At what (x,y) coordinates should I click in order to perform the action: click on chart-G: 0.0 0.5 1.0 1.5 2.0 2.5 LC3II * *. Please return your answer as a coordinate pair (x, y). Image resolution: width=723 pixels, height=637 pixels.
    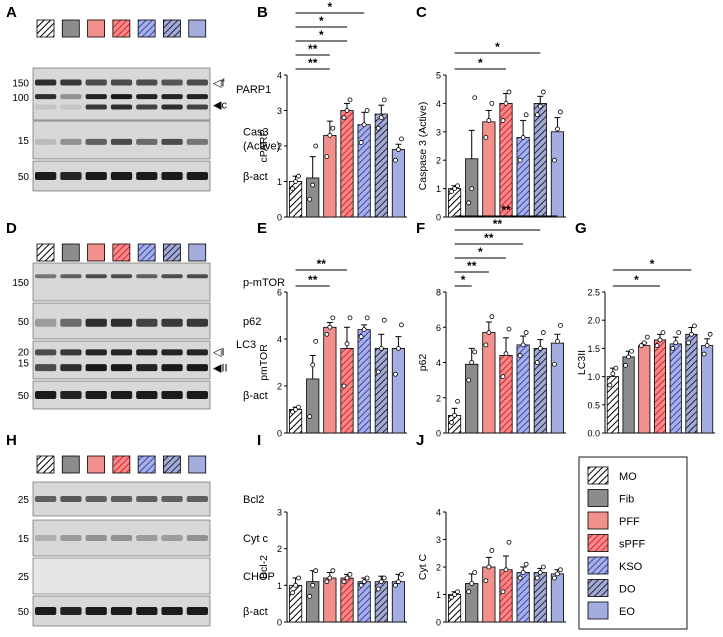
    Looking at the image, I should click on (645, 348).